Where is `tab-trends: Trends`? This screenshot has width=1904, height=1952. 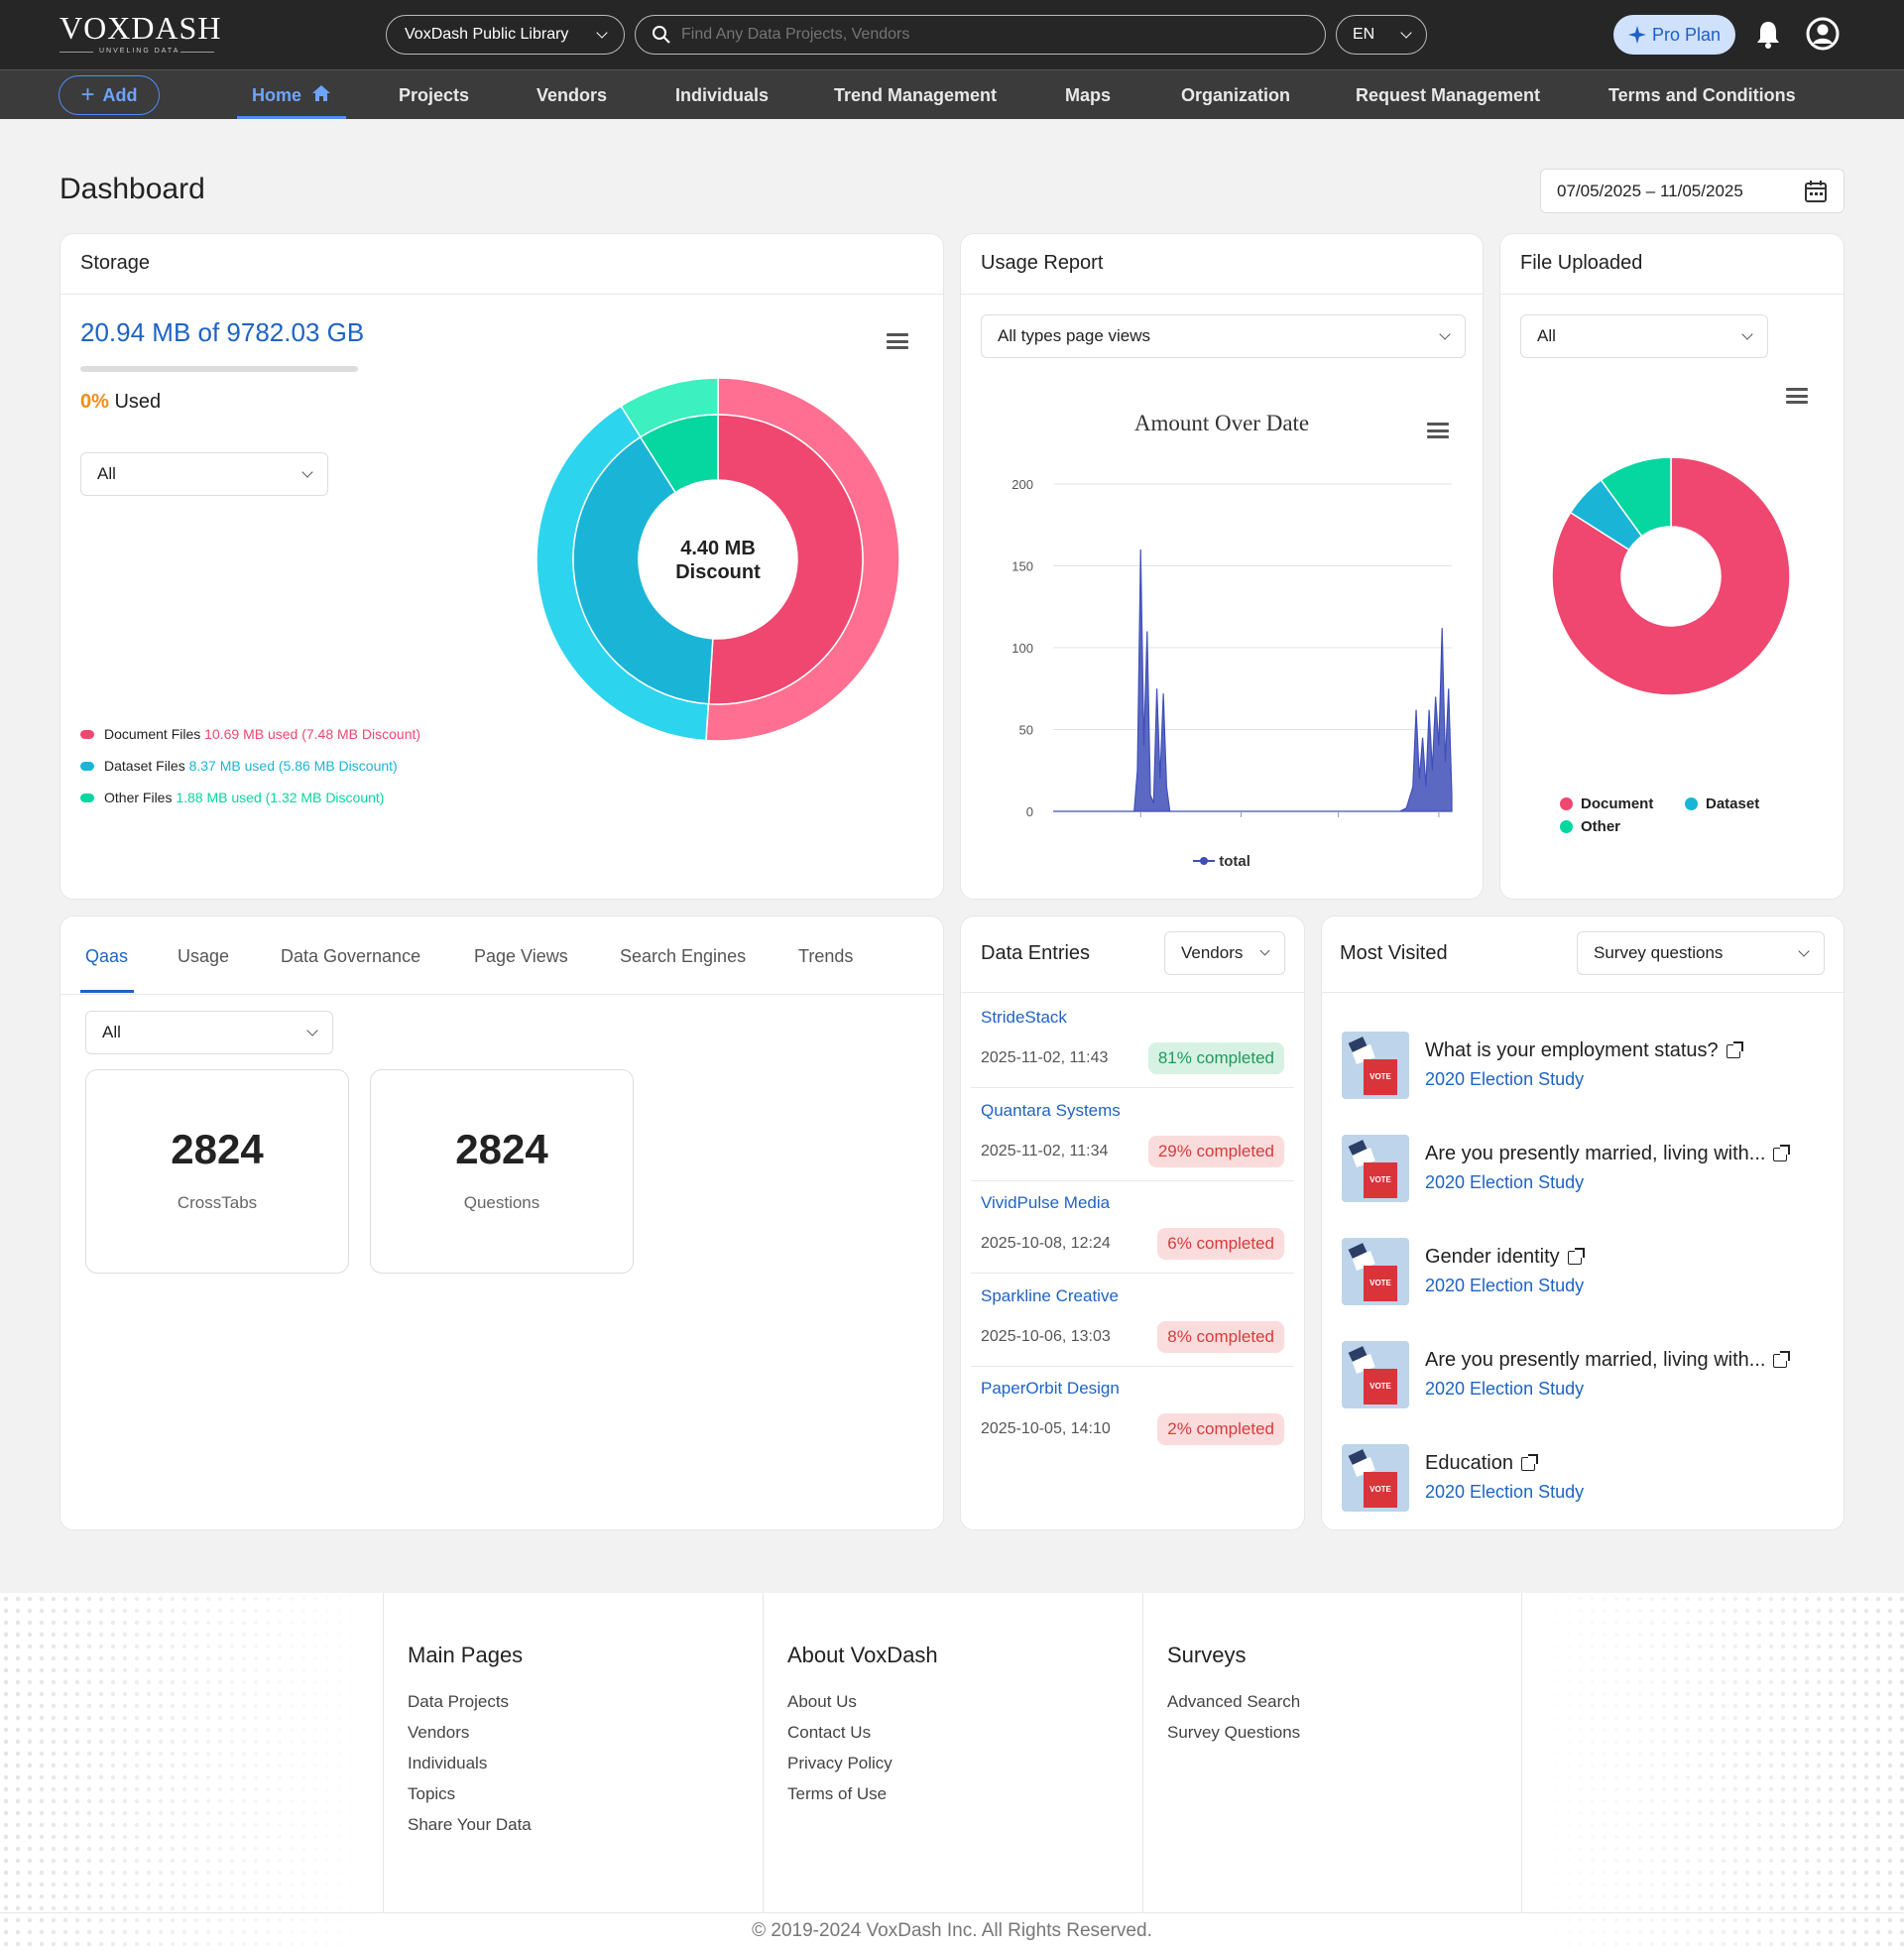
tab-trends: Trends is located at coordinates (826, 956).